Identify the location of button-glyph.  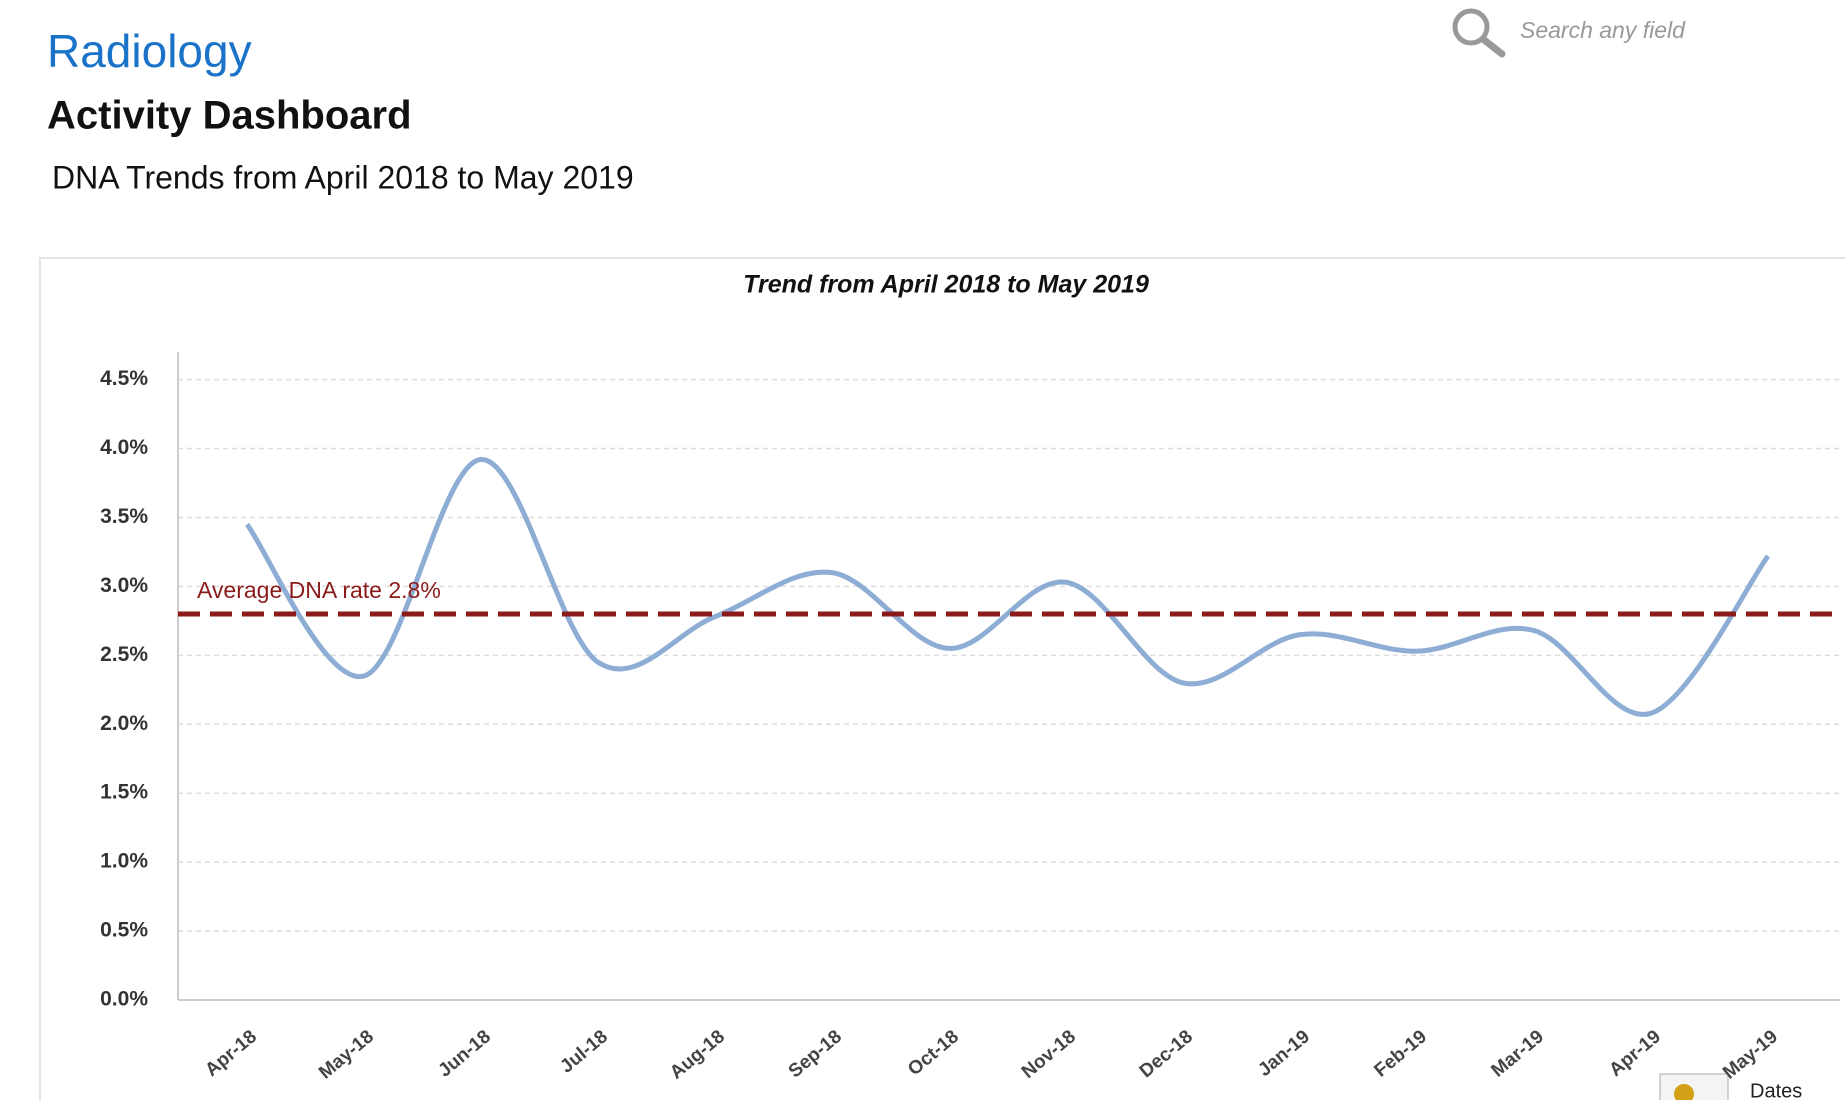
(1684, 1092).